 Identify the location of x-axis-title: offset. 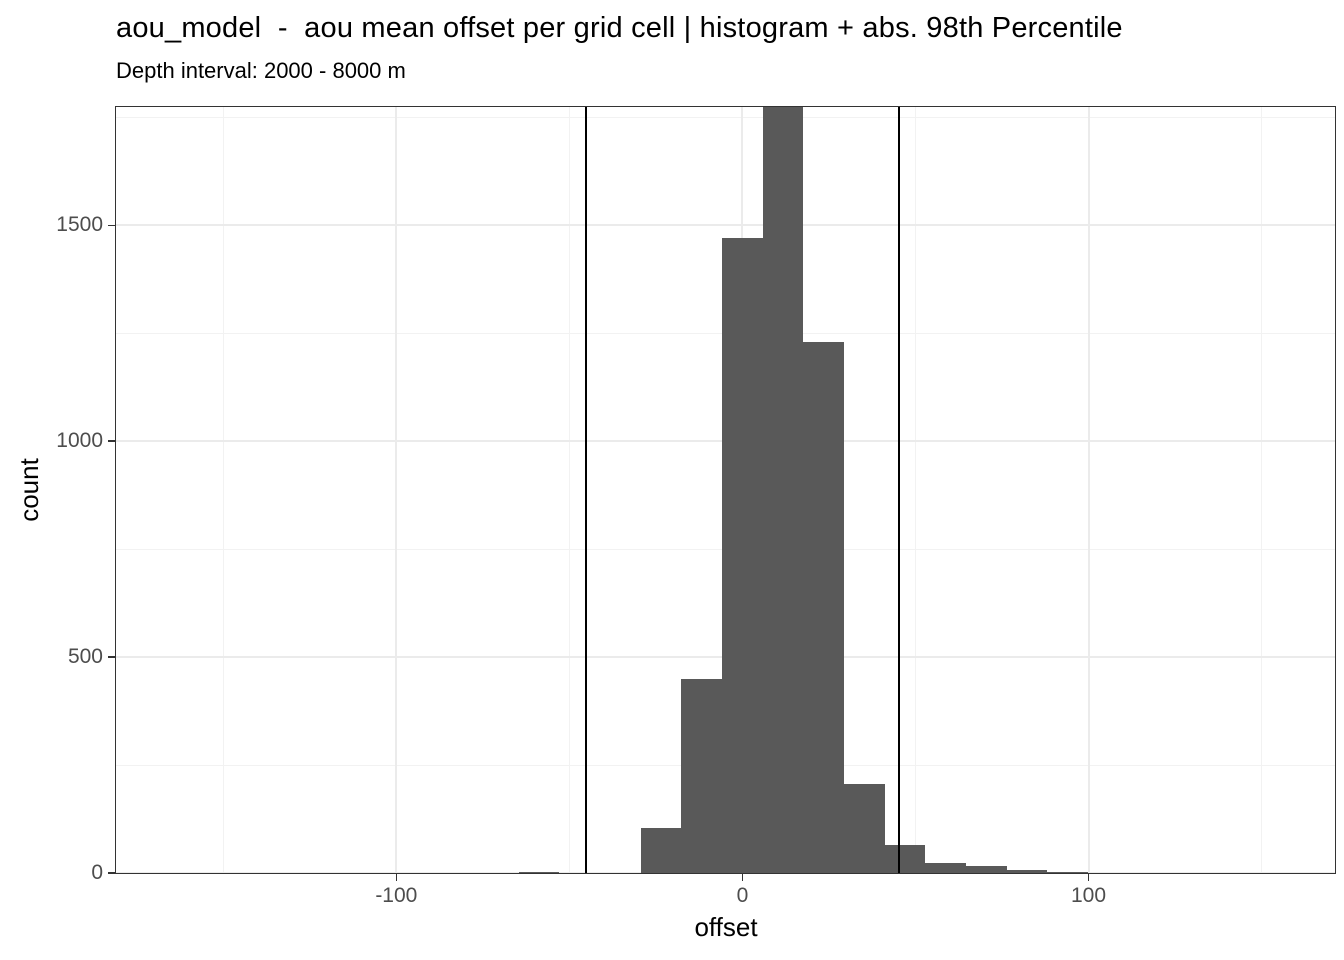
(726, 927).